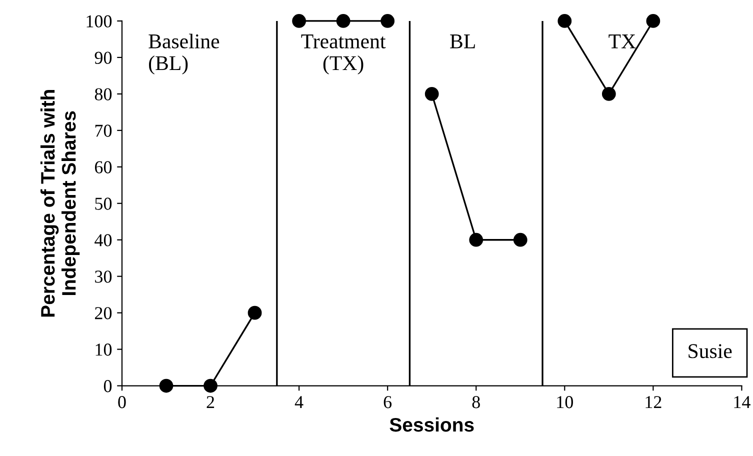 This screenshot has height=456, width=753. What do you see at coordinates (343, 54) in the screenshot?
I see `annotation: Treatment (TX)` at bounding box center [343, 54].